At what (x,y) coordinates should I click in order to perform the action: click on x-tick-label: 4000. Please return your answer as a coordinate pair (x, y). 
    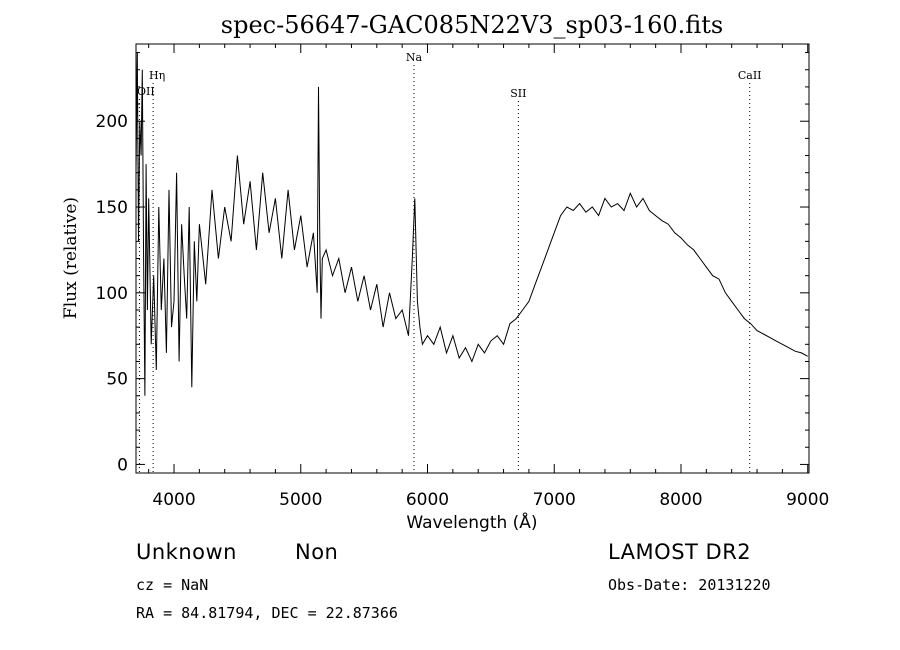
    Looking at the image, I should click on (173, 500).